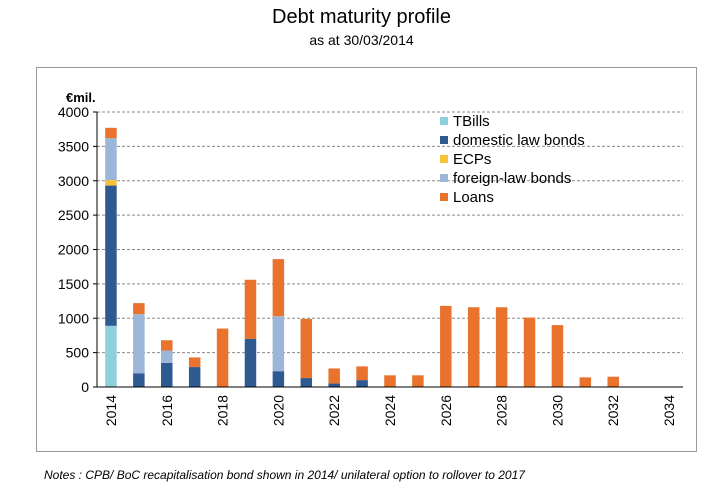 The image size is (723, 489). I want to click on y-tick-label: 3000, so click(73, 181).